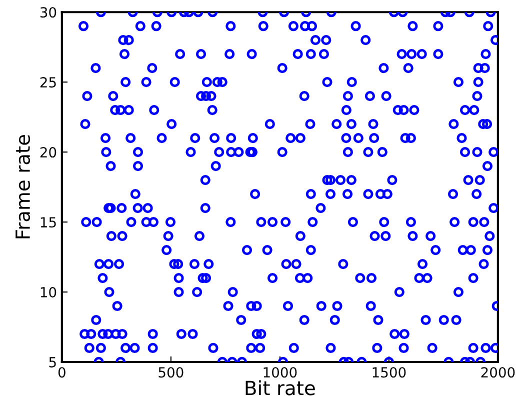 The image size is (516, 404). Describe the element at coordinates (171, 372) in the screenshot. I see `x-tick-label: 500` at that location.